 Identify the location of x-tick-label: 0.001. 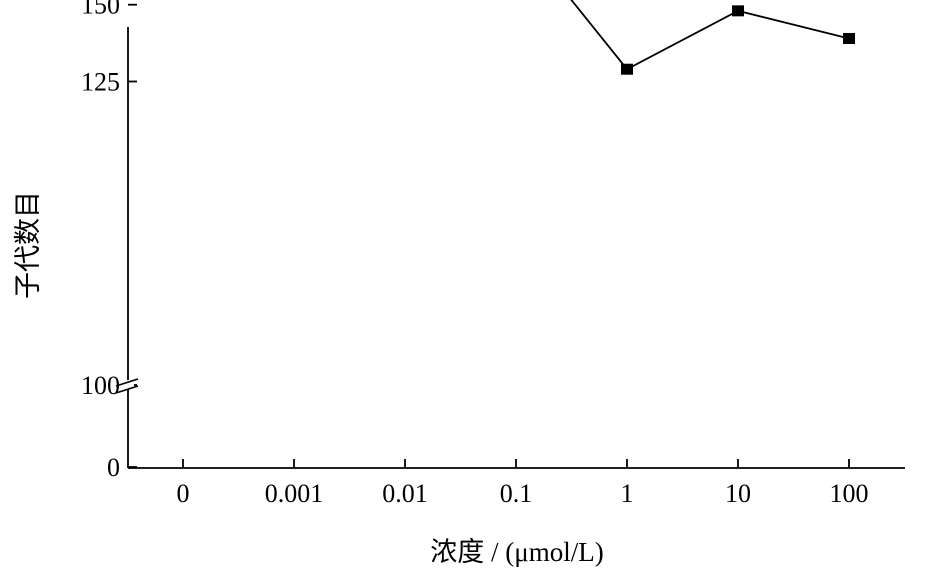
(294, 493).